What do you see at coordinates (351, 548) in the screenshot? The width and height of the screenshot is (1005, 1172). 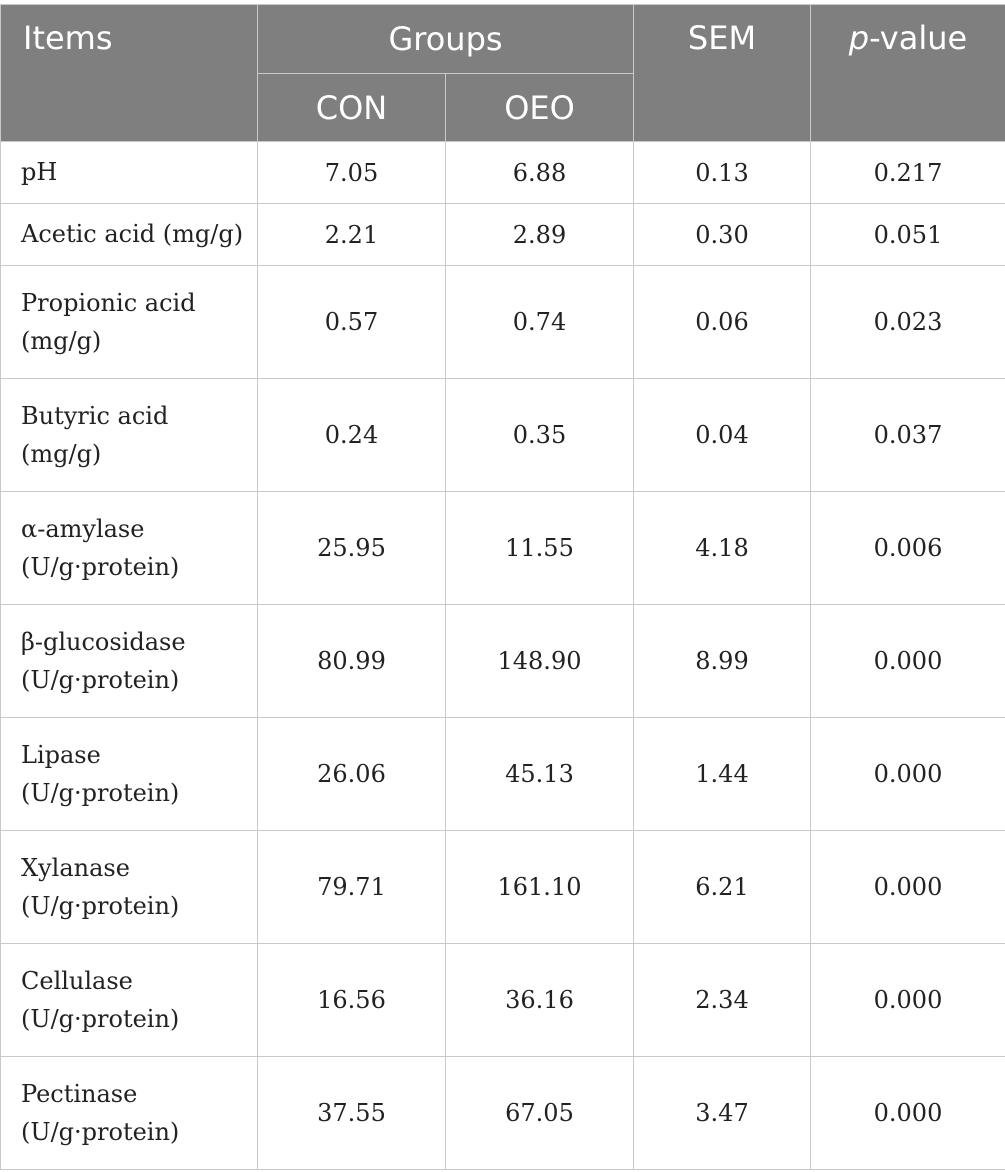 I see `con-value: 25.95` at bounding box center [351, 548].